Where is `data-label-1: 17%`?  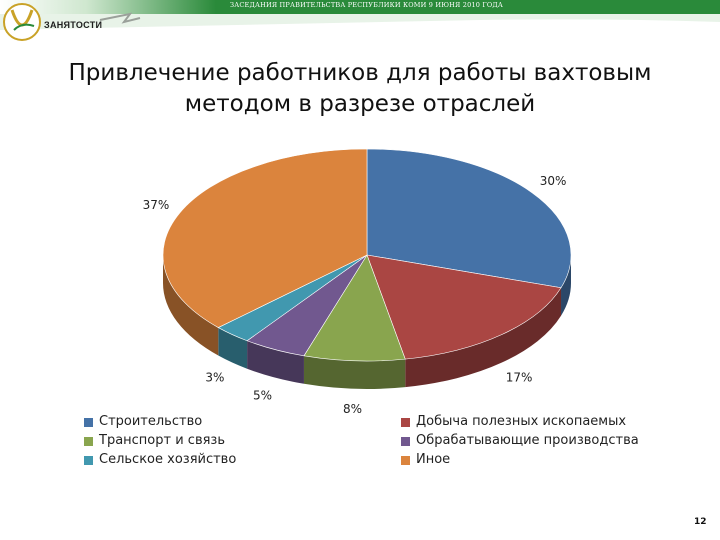
data-label-1: 17% is located at coordinates (519, 378).